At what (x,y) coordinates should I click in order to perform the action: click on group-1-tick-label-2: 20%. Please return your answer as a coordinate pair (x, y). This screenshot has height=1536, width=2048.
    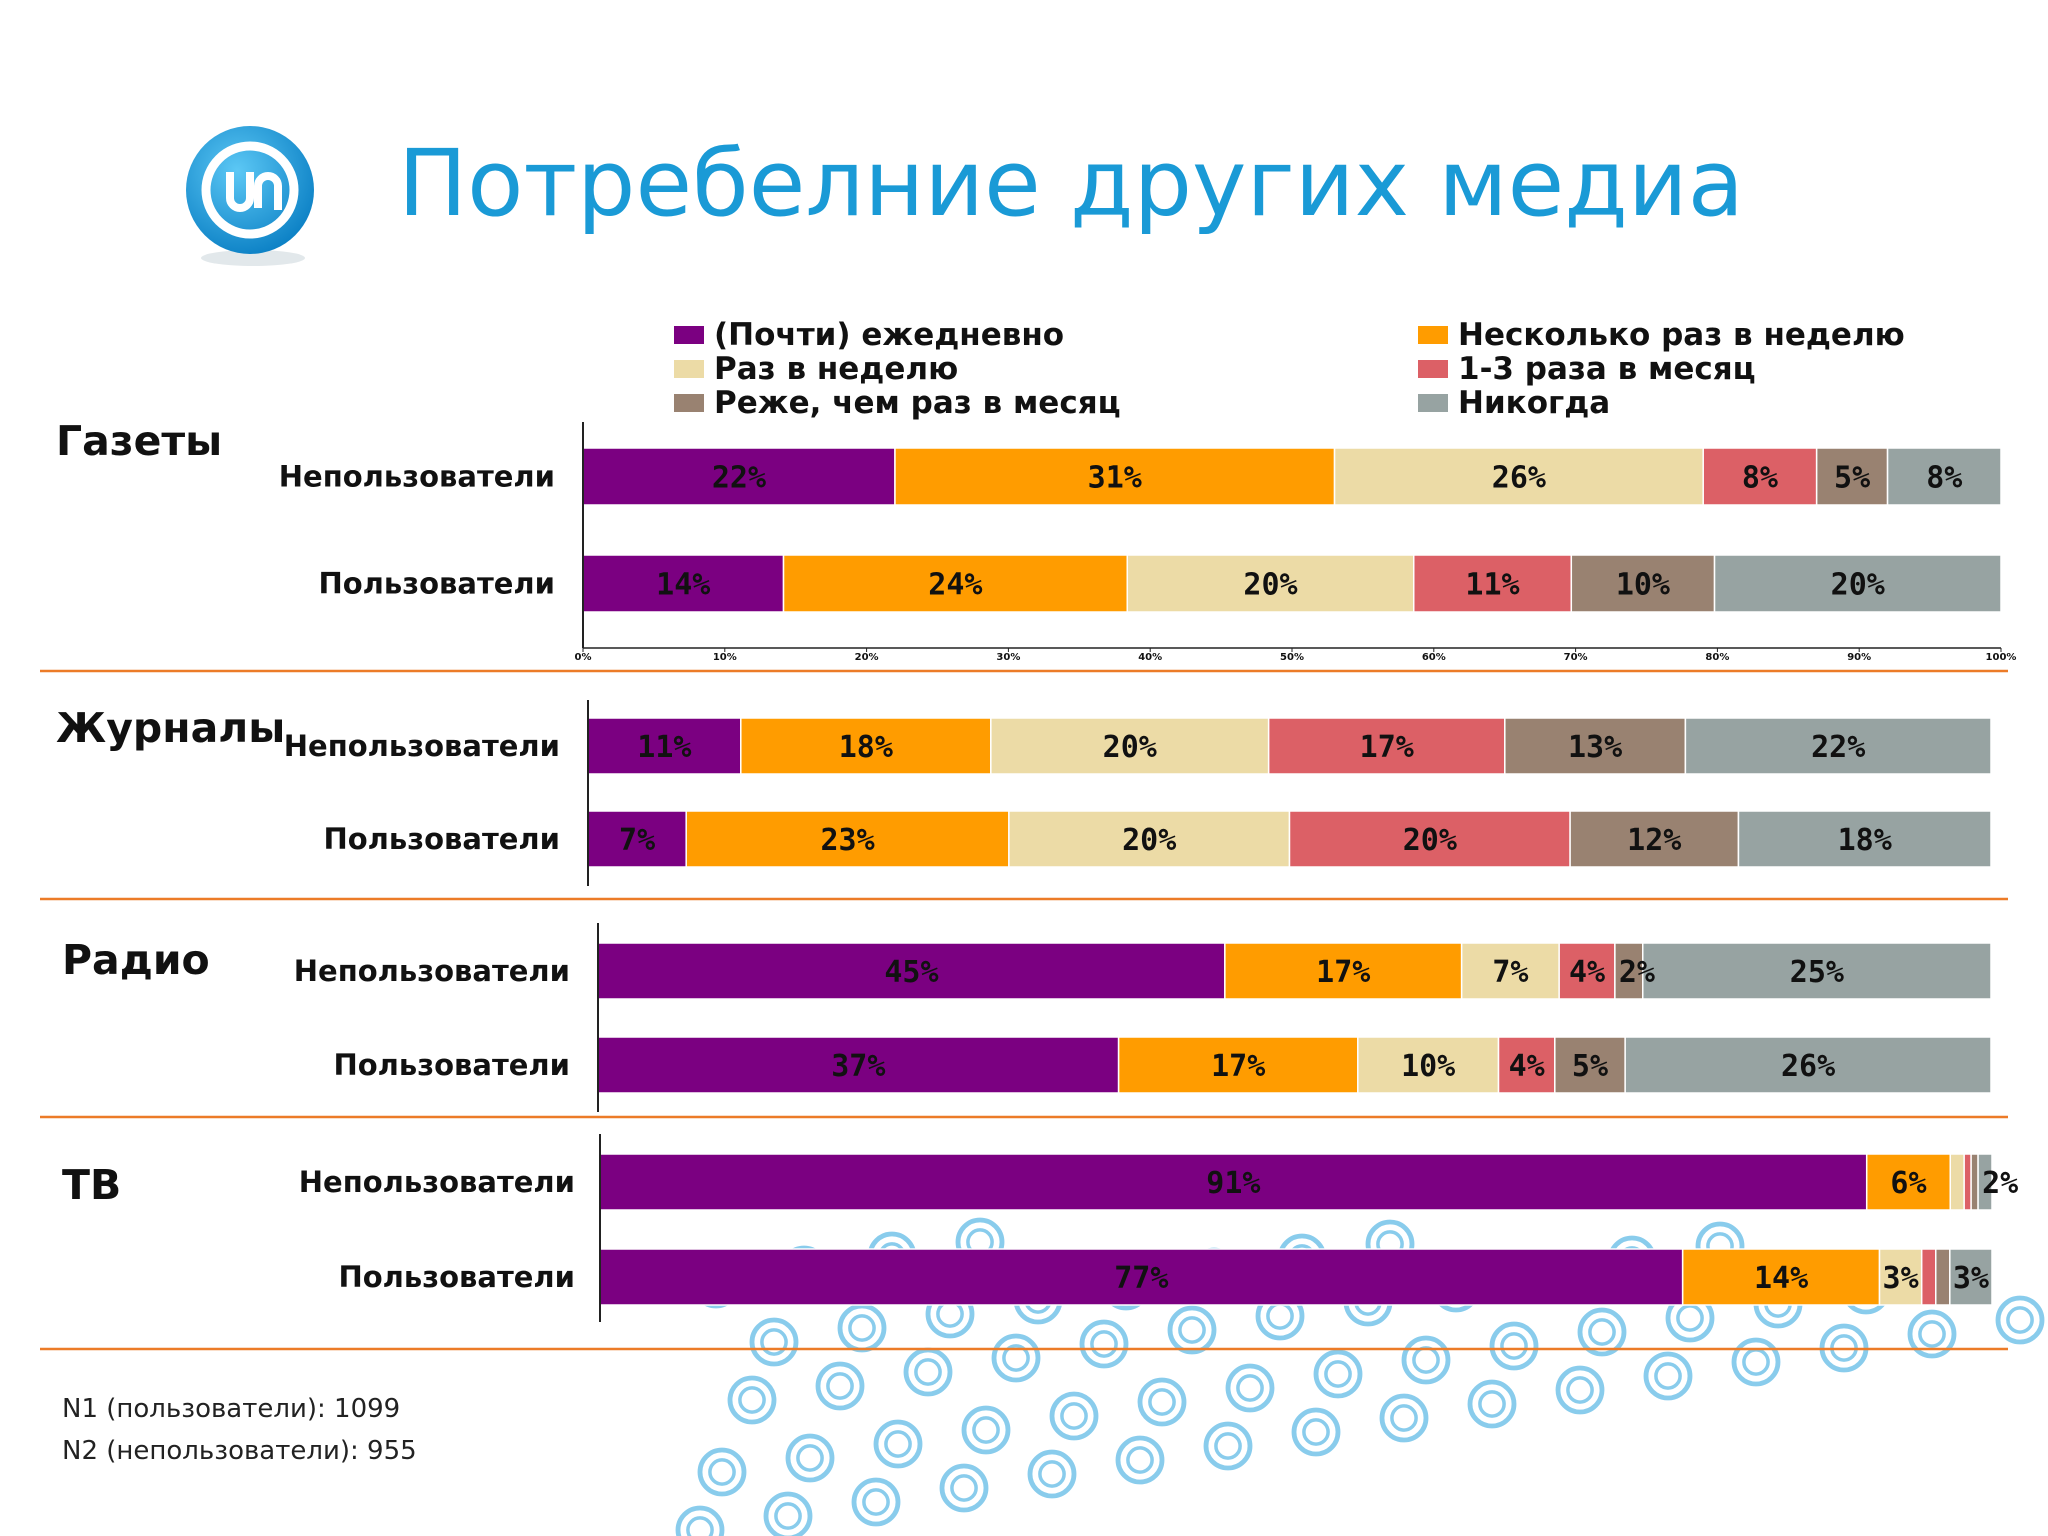
    Looking at the image, I should click on (867, 657).